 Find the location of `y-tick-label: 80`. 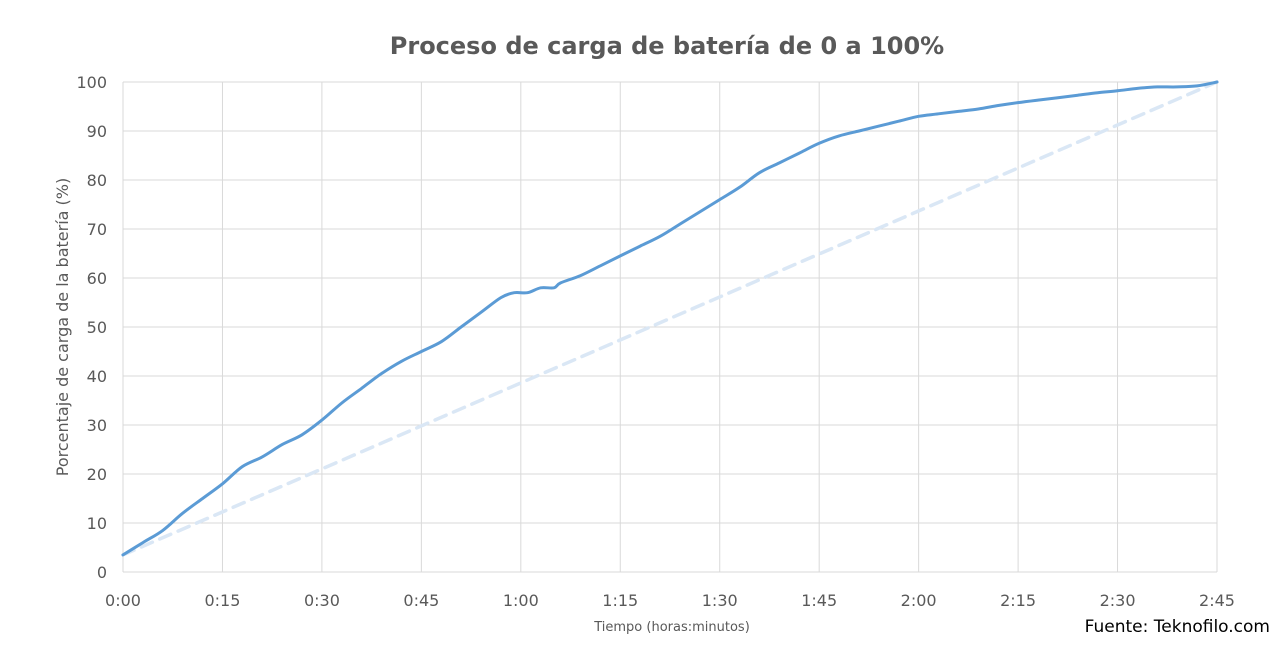

y-tick-label: 80 is located at coordinates (97, 180).